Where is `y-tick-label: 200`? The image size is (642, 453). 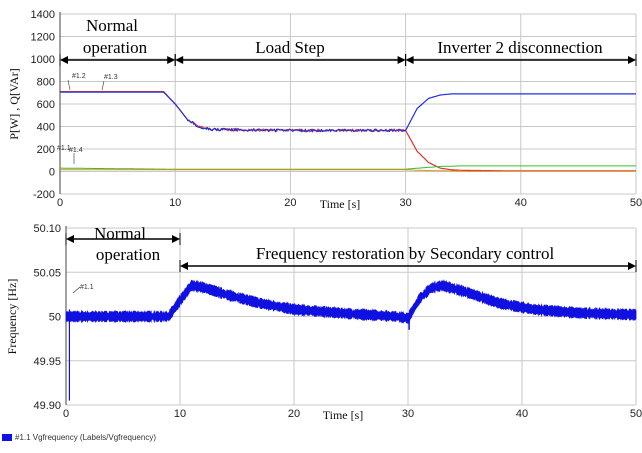
y-tick-label: 200 is located at coordinates (46, 150).